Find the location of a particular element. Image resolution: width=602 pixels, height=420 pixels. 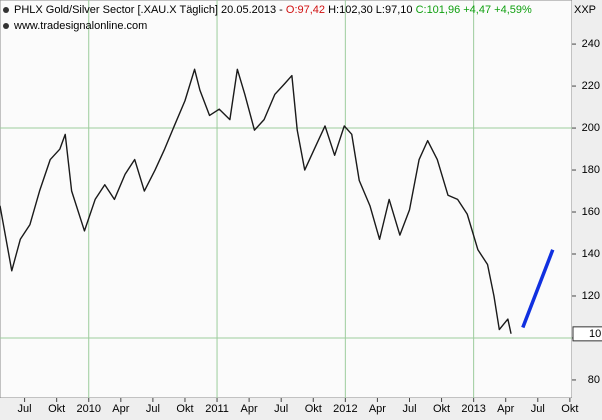

x-tick-label: 2011 is located at coordinates (217, 409).